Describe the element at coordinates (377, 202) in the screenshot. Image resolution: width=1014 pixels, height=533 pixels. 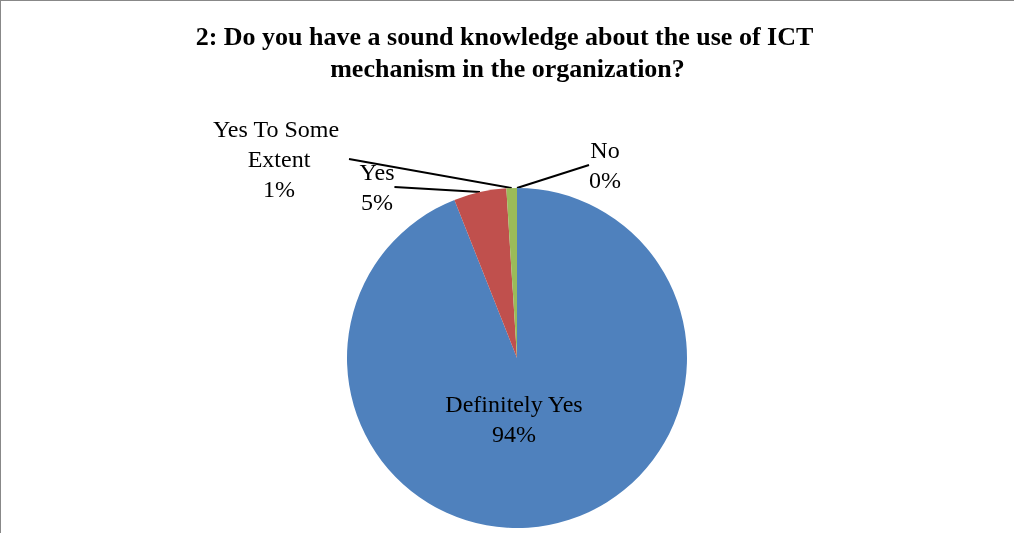
I see `data-label: 5%` at that location.